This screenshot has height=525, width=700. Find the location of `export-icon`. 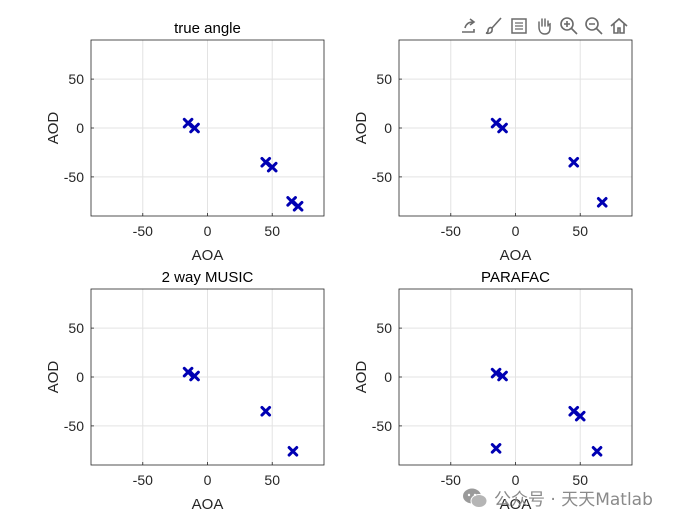

export-icon is located at coordinates (469, 25).